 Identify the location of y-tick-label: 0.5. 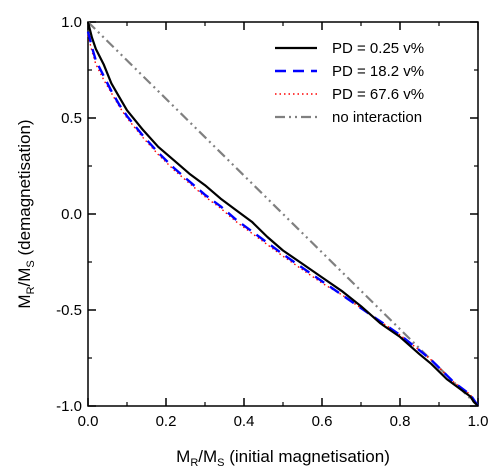
(71, 118).